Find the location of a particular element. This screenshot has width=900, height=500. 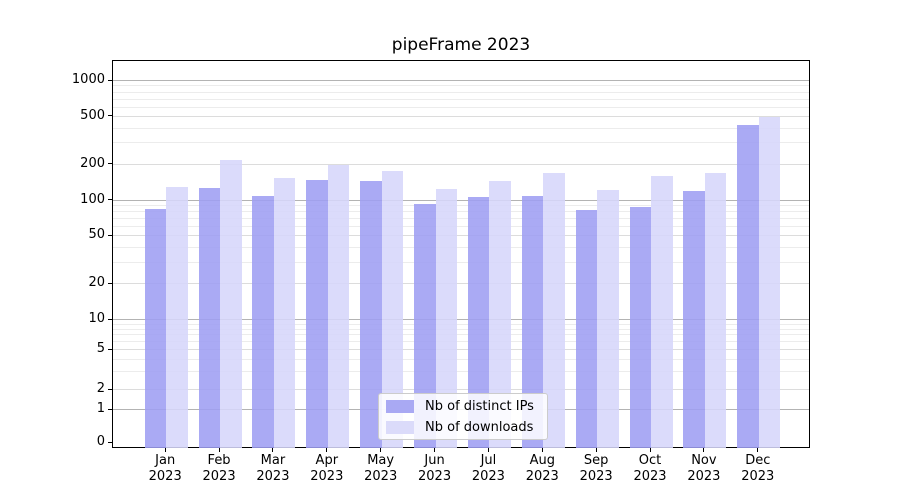

y-tick-label-10: 10 is located at coordinates (96, 318).